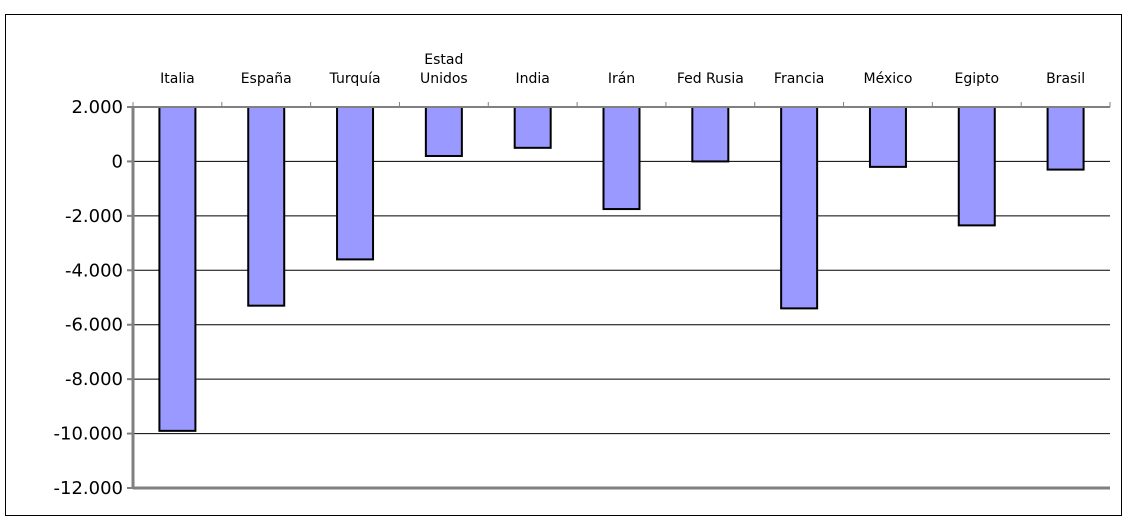 The width and height of the screenshot is (1129, 524). What do you see at coordinates (94, 216) in the screenshot?
I see `y-tick-label: -2.000` at bounding box center [94, 216].